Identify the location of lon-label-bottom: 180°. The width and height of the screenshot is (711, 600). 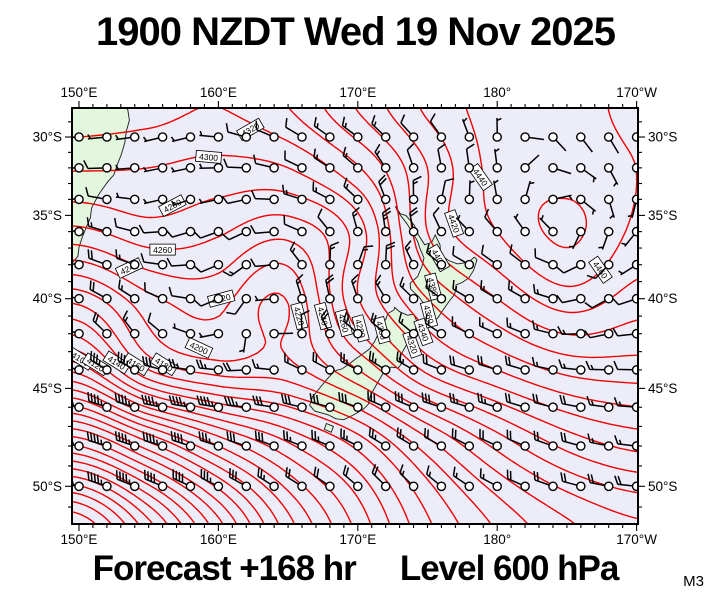
(497, 539).